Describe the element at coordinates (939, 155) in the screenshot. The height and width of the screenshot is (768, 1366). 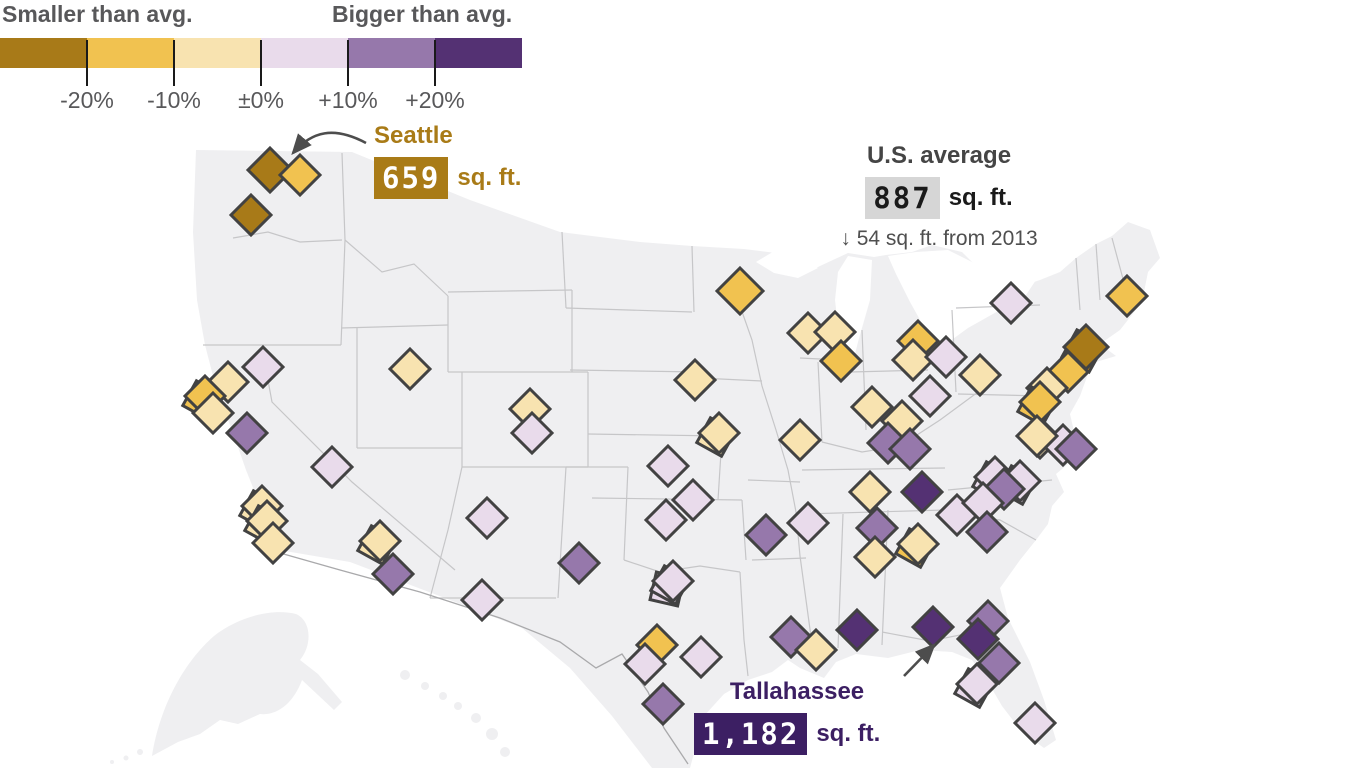
I see `us-average-label: U.S. average` at that location.